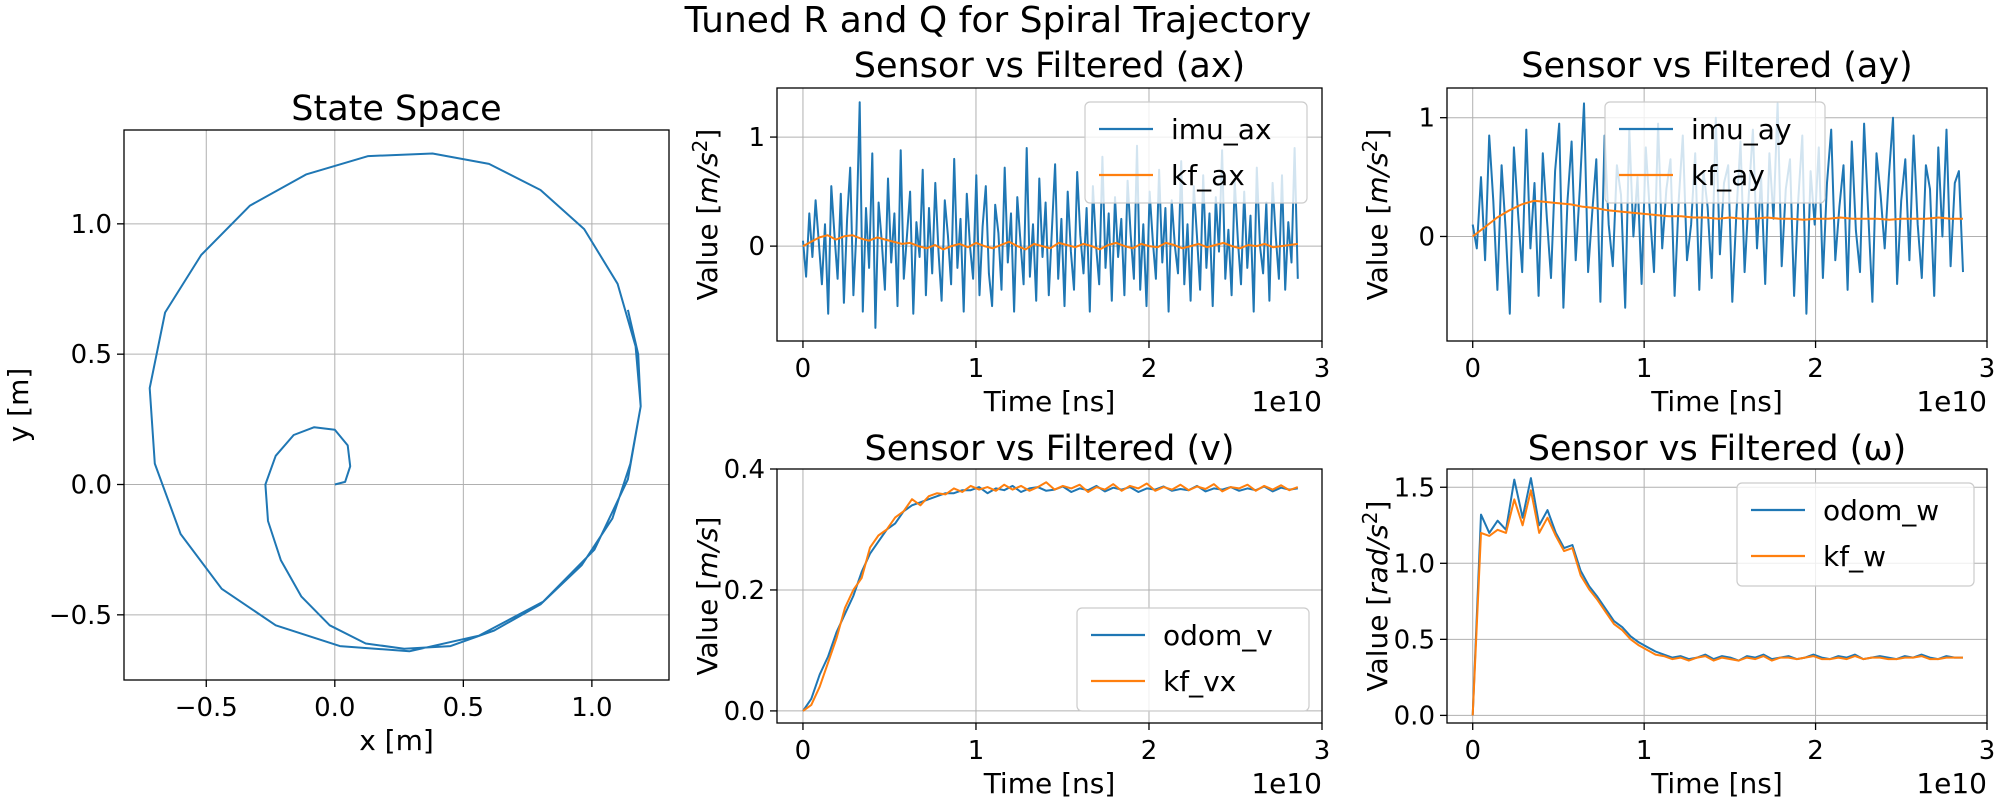 The width and height of the screenshot is (2000, 800). Describe the element at coordinates (1376, 596) in the screenshot. I see `y-axis-label: Value [rad/s2]` at that location.